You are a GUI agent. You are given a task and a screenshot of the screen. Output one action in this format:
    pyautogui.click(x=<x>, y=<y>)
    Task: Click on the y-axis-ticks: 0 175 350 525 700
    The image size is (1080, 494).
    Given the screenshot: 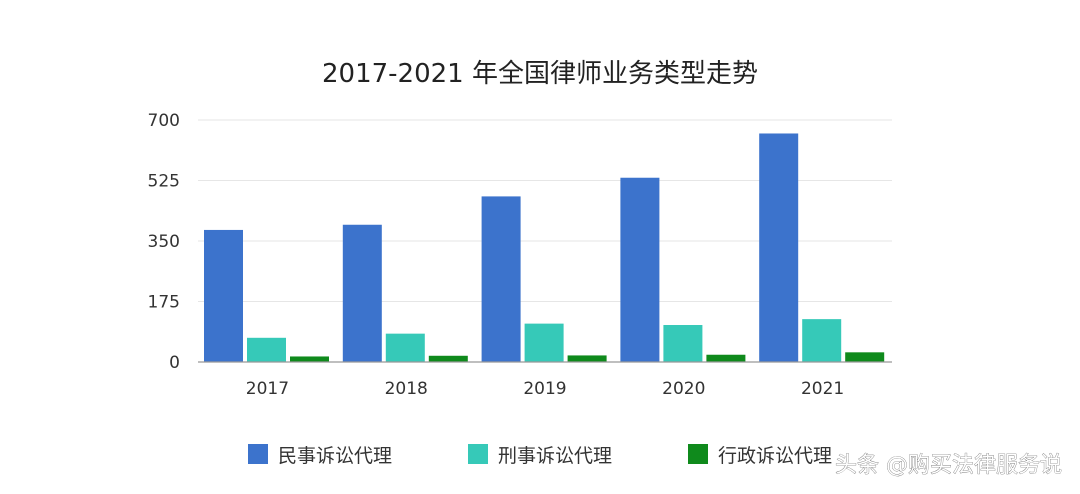 What is the action you would take?
    pyautogui.click(x=164, y=242)
    